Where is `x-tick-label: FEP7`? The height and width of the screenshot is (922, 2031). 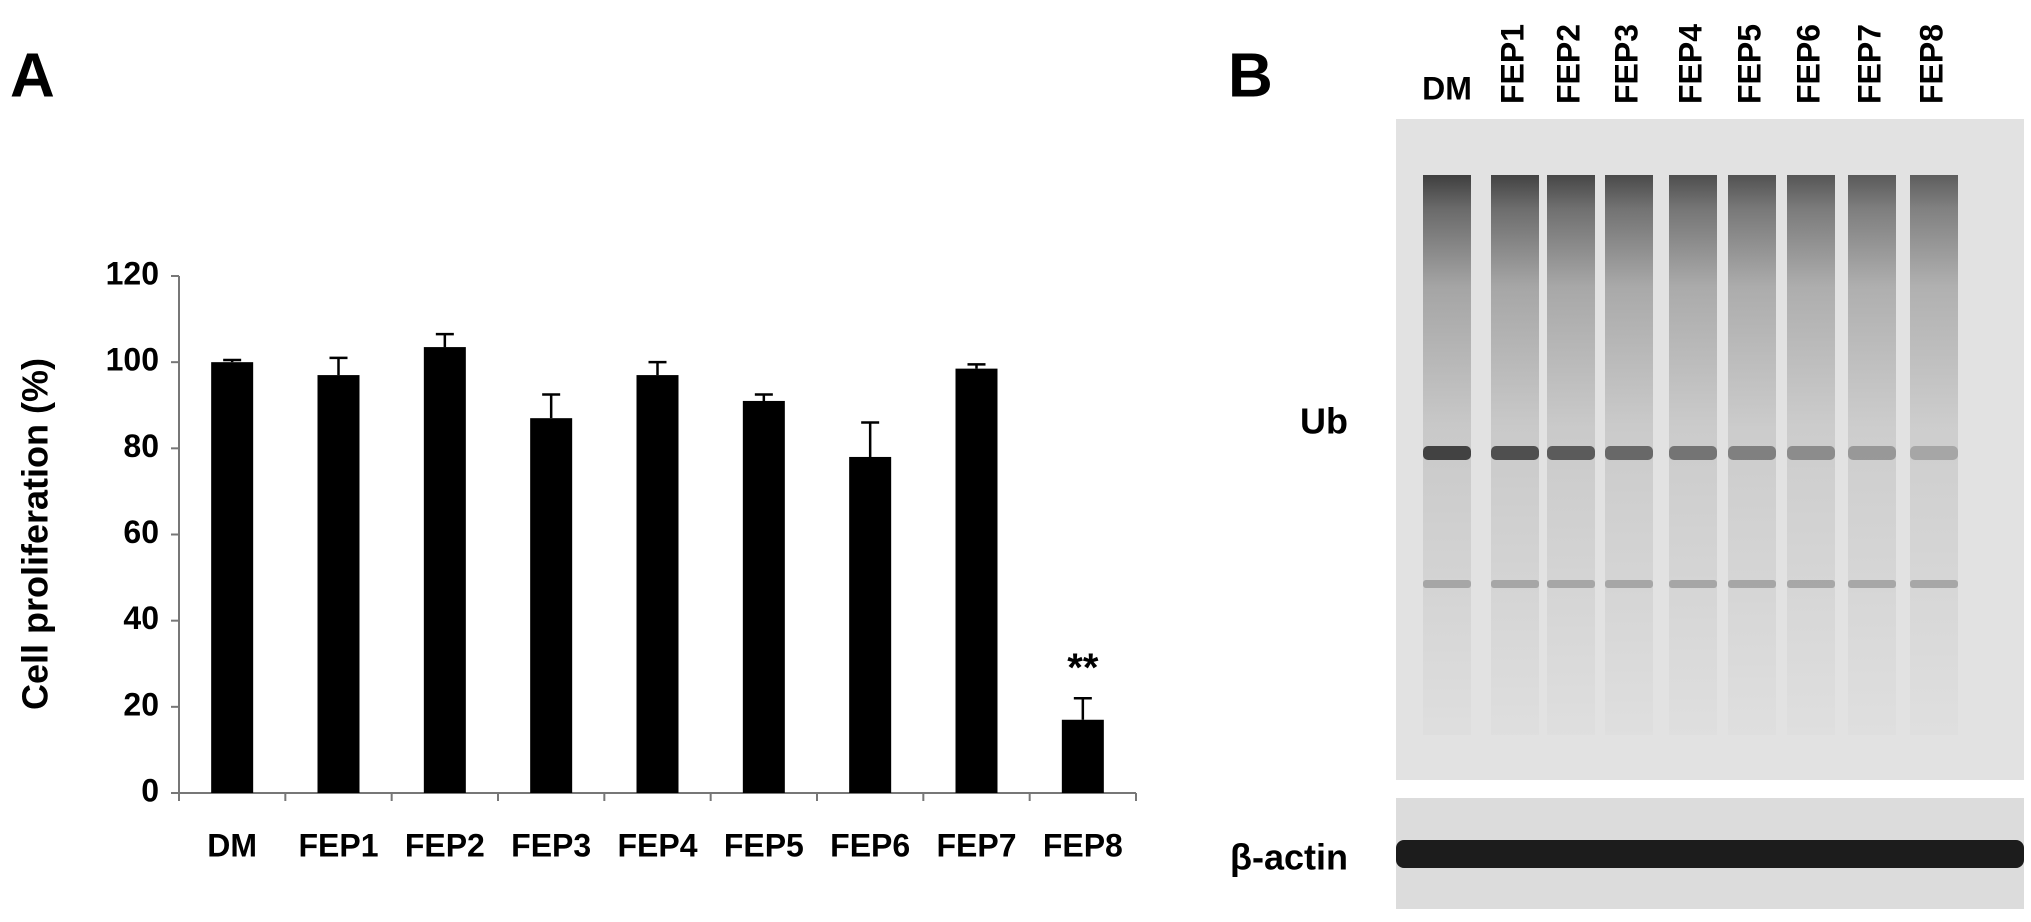
x-tick-label: FEP7 is located at coordinates (976, 845).